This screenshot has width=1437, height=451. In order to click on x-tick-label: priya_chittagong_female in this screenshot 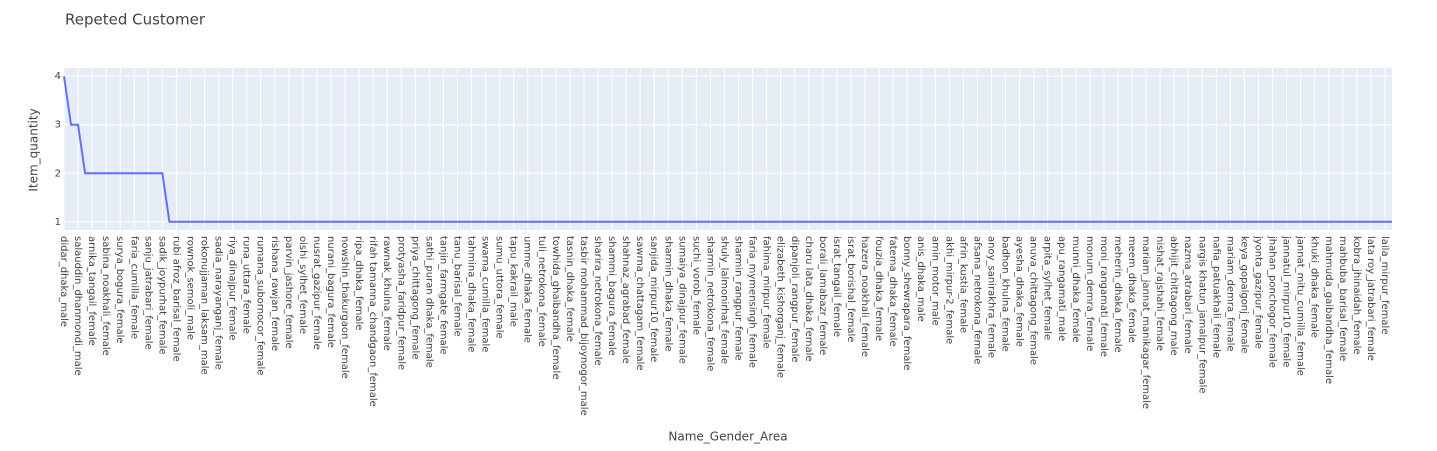, I will do `click(414, 298)`.